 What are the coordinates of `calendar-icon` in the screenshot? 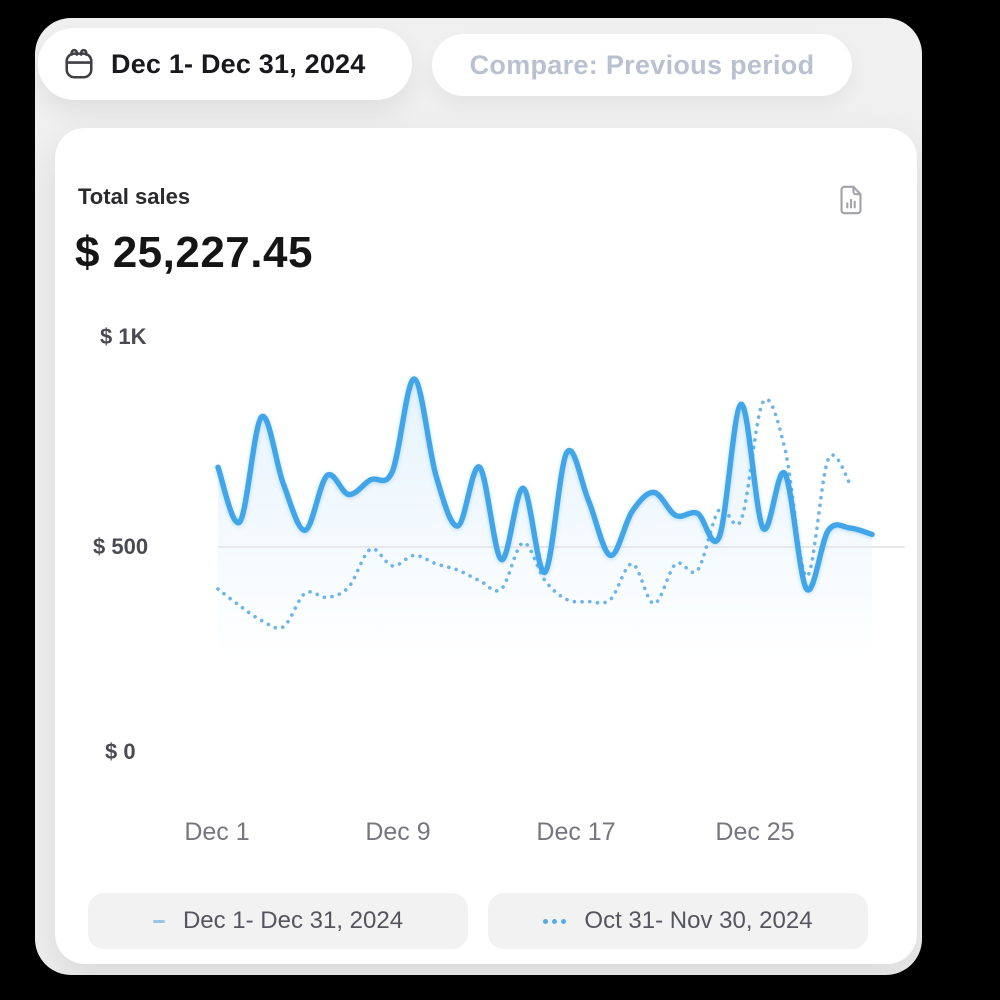 It's located at (79, 64).